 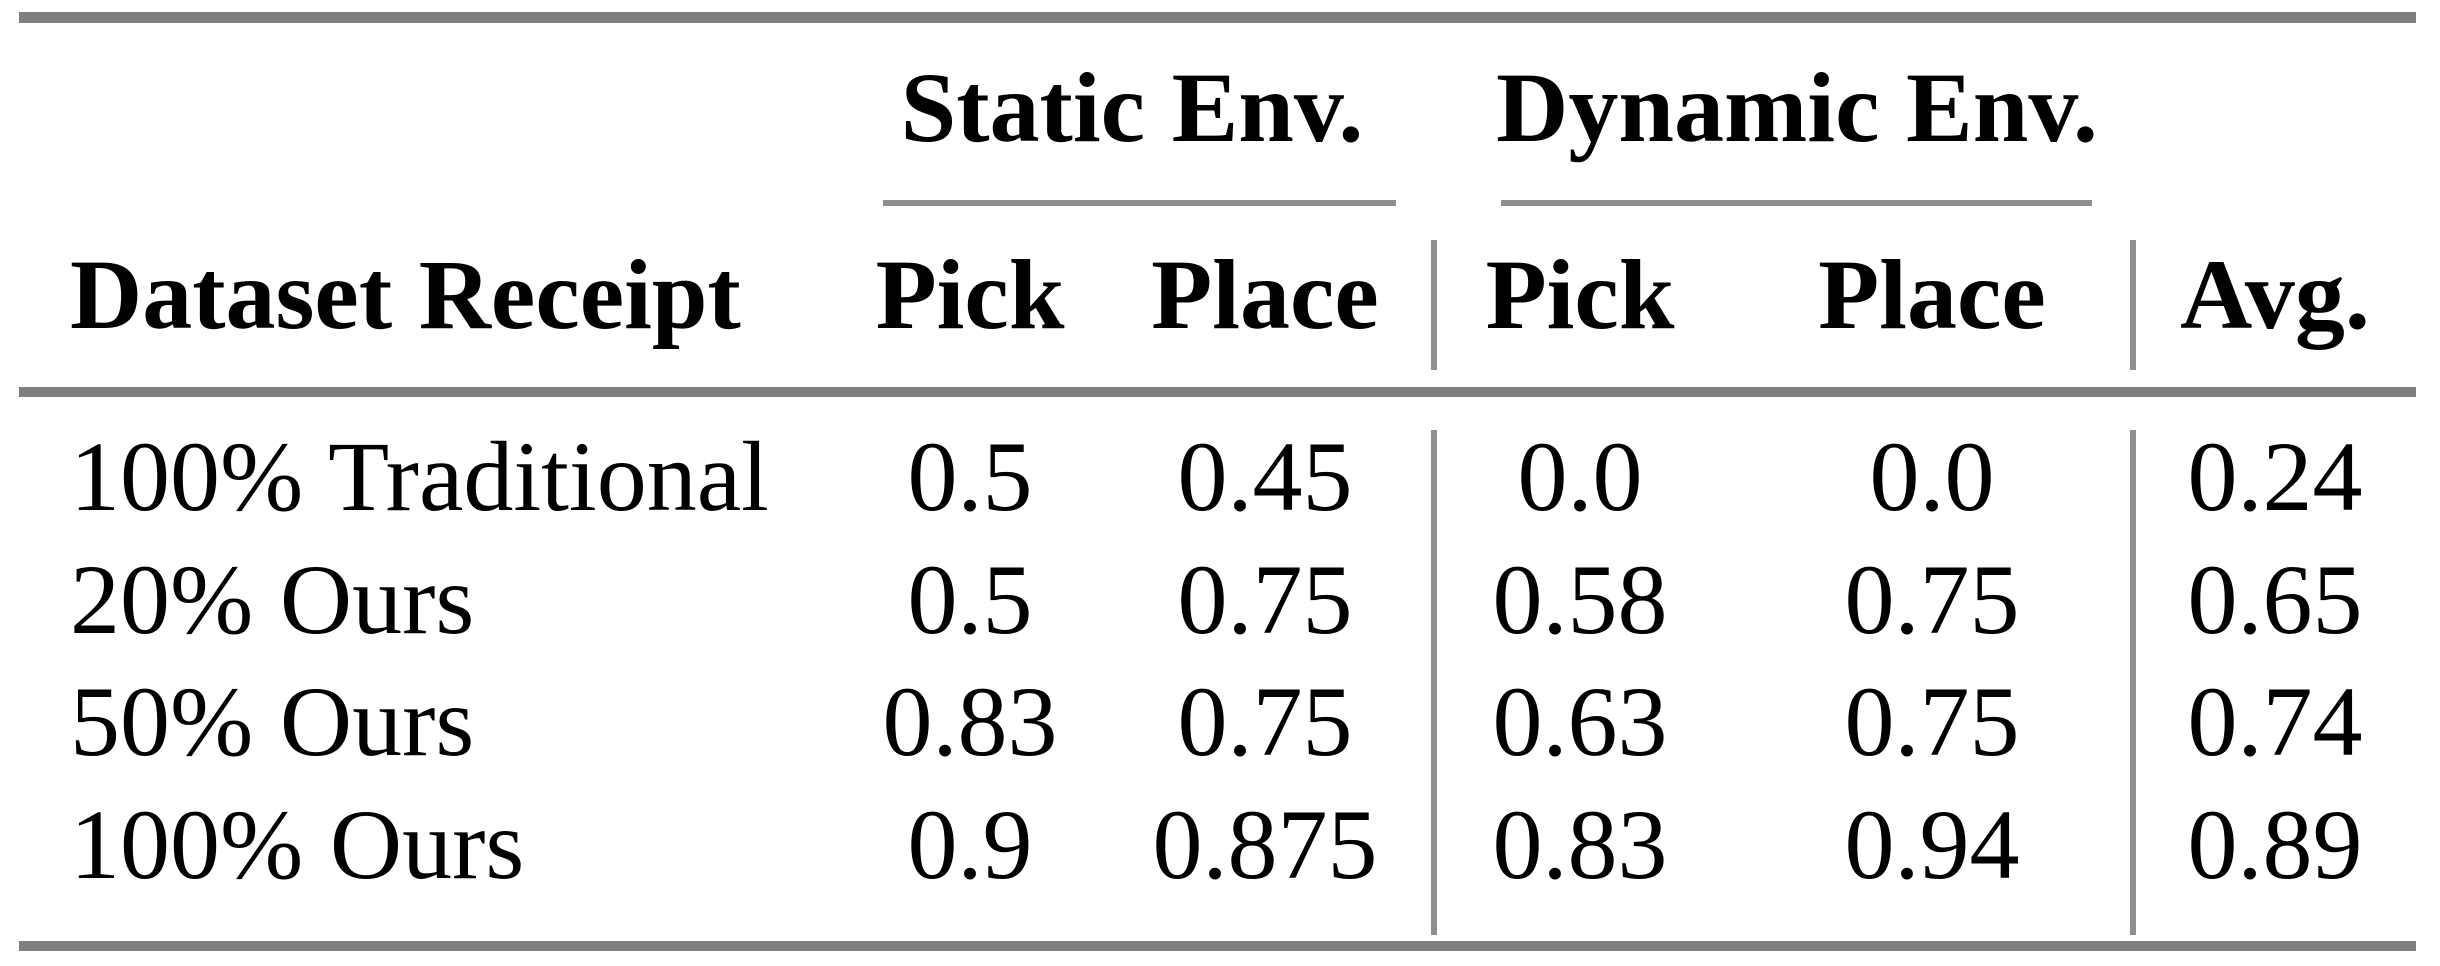 I want to click on cmidrule-dynamic-env, so click(x=1796, y=203).